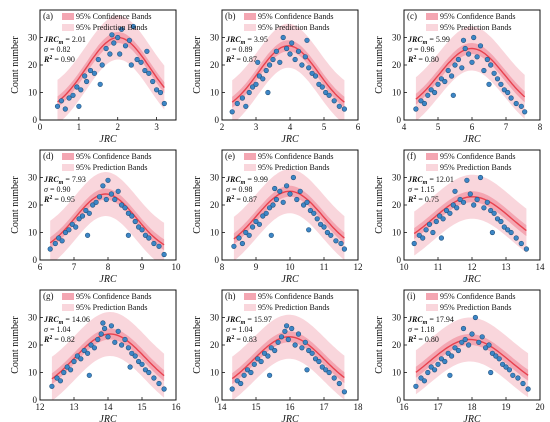  Describe the element at coordinates (33, 178) in the screenshot. I see `y-tick-label: 30` at that location.